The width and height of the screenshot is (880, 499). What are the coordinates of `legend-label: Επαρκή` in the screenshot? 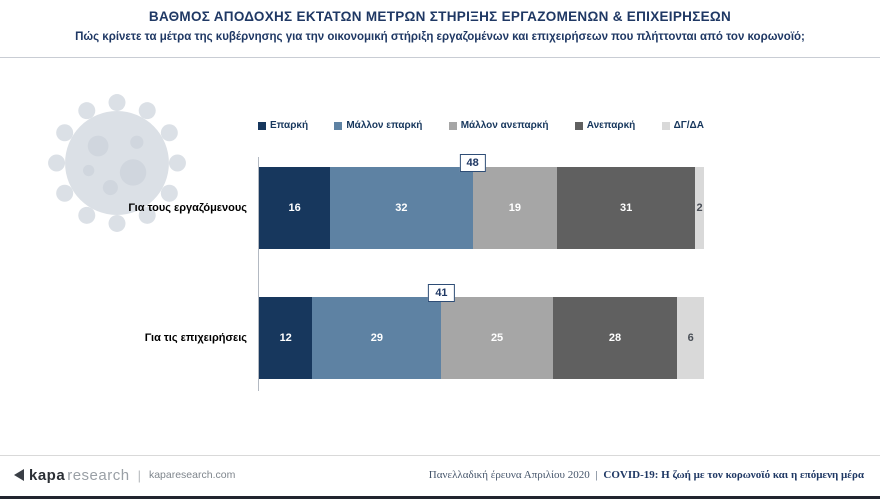 It's located at (289, 125).